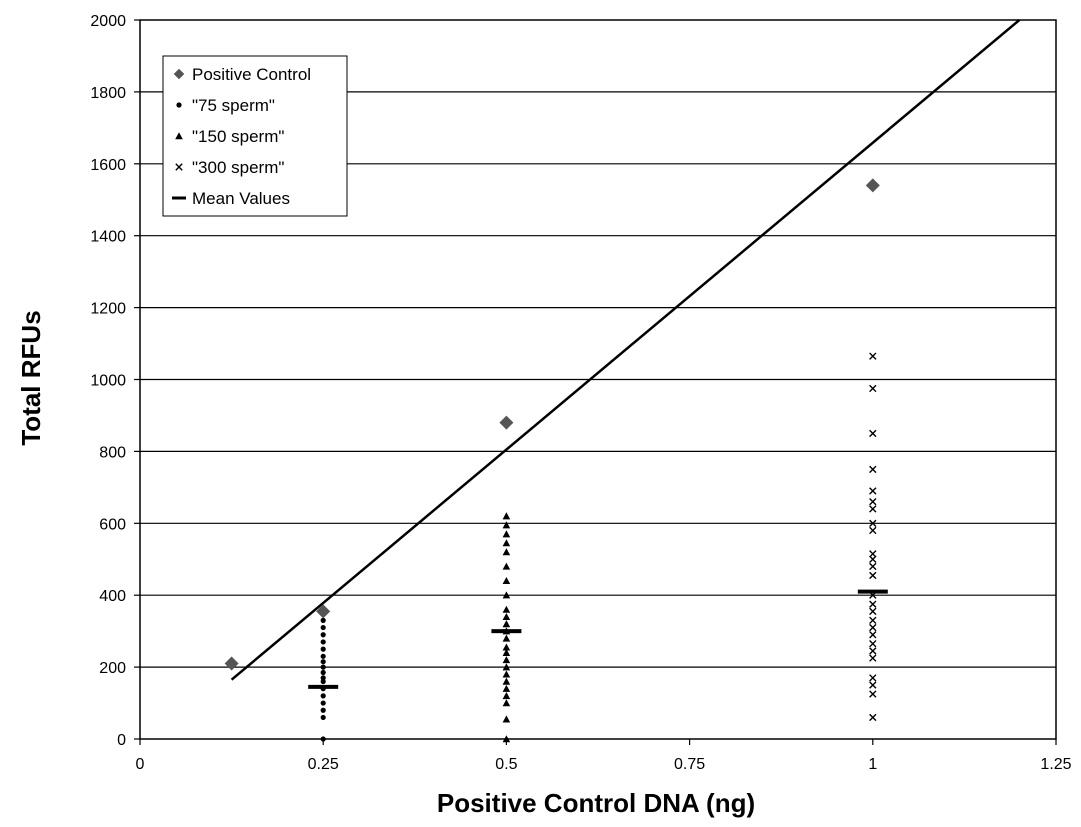 The width and height of the screenshot is (1081, 827). I want to click on y-tick-label: 2000, so click(108, 21).